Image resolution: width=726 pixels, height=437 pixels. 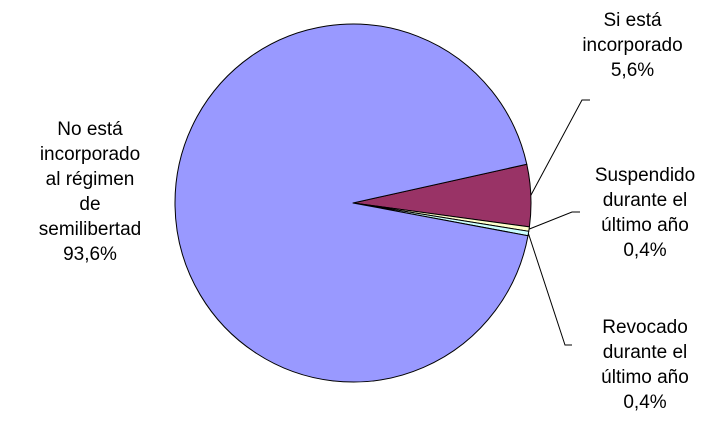 I want to click on leader-si-incorporado, so click(x=560, y=147).